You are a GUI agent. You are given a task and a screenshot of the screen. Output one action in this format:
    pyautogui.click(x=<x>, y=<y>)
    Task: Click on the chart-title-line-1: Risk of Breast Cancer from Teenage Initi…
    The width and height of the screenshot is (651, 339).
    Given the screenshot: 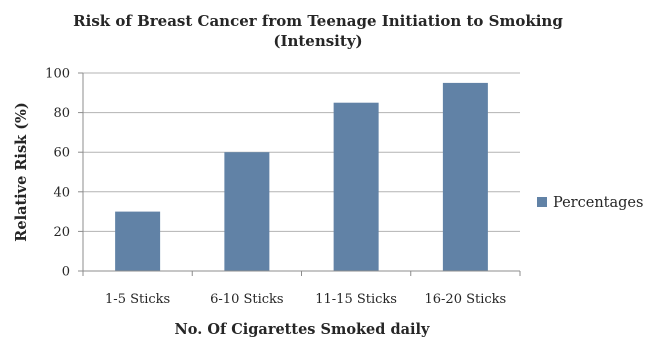 What is the action you would take?
    pyautogui.click(x=318, y=21)
    